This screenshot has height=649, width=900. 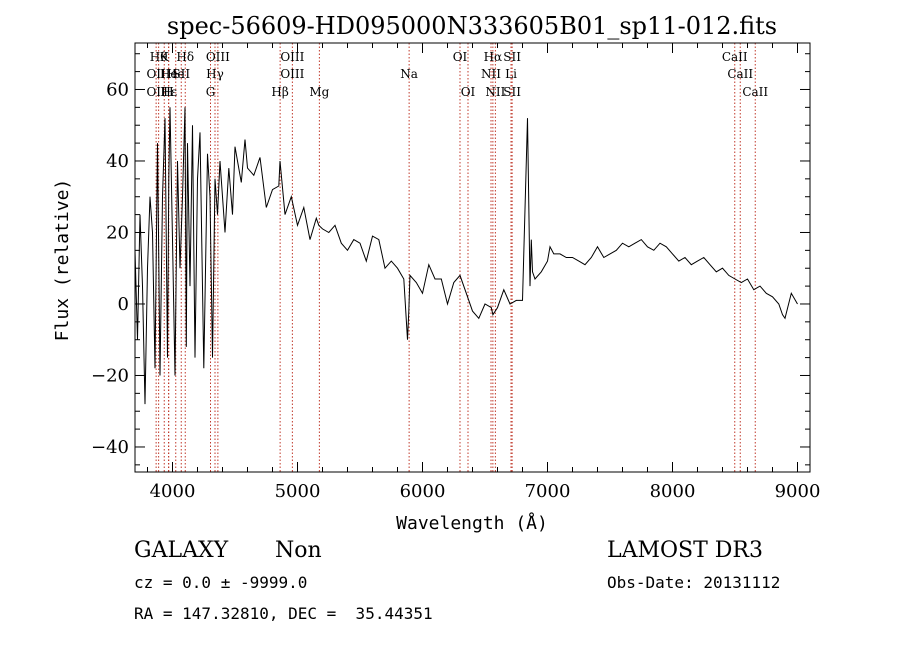 I want to click on line-label: Li, so click(x=511, y=74).